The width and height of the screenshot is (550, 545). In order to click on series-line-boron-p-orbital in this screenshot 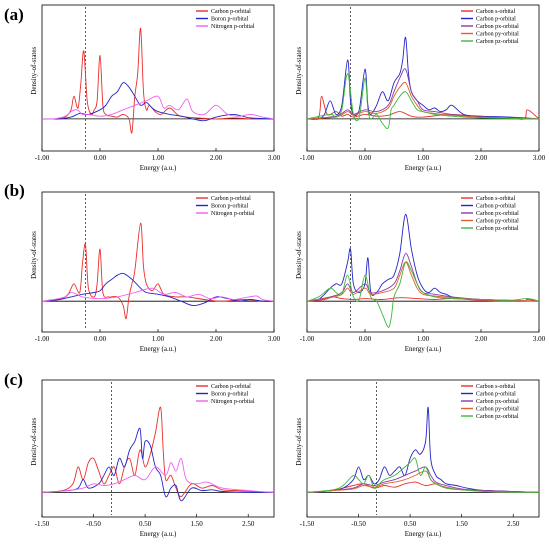, I will do `click(158, 102)`.